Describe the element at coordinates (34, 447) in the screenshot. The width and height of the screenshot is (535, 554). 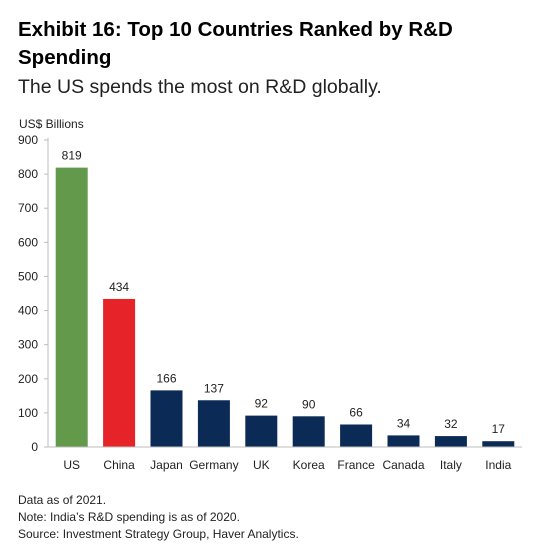
I see `y-tick-label: 0` at that location.